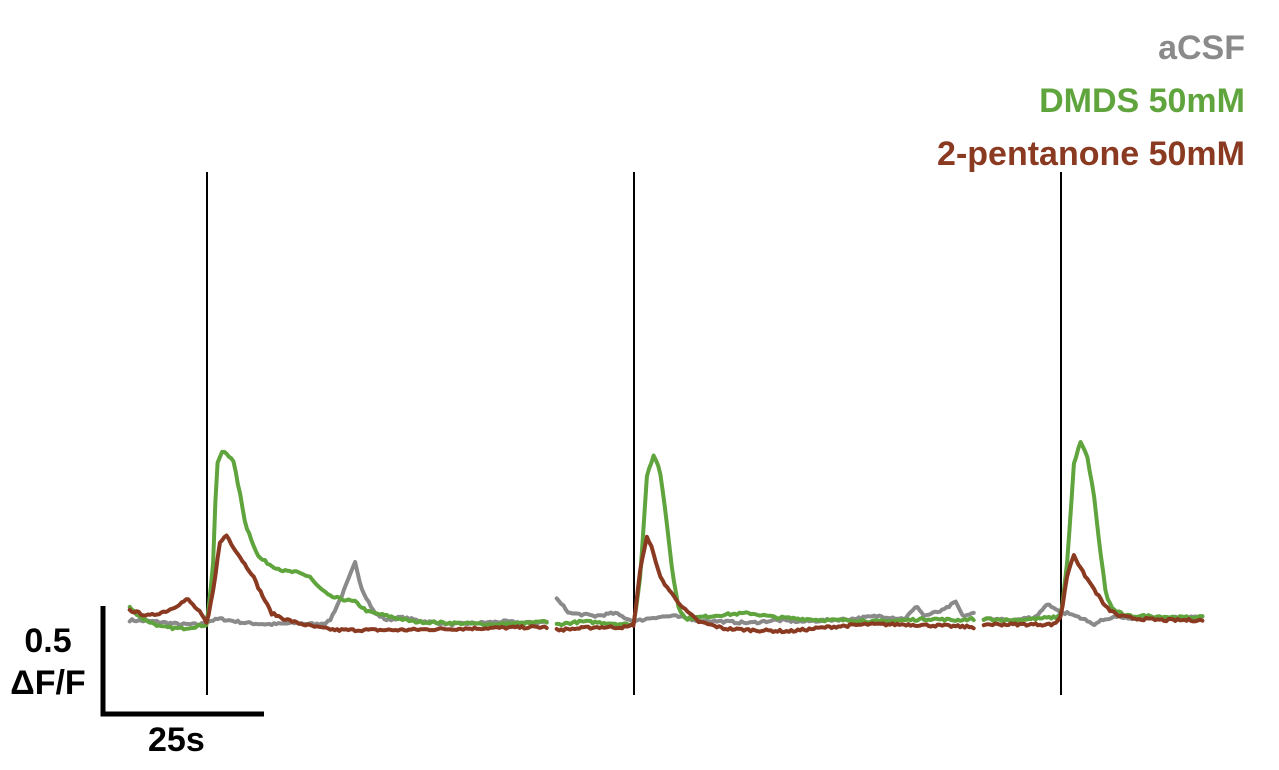 The width and height of the screenshot is (1279, 770). Describe the element at coordinates (48, 662) in the screenshot. I see `scale-bar-y-label: 0.5 ΔF/F` at that location.